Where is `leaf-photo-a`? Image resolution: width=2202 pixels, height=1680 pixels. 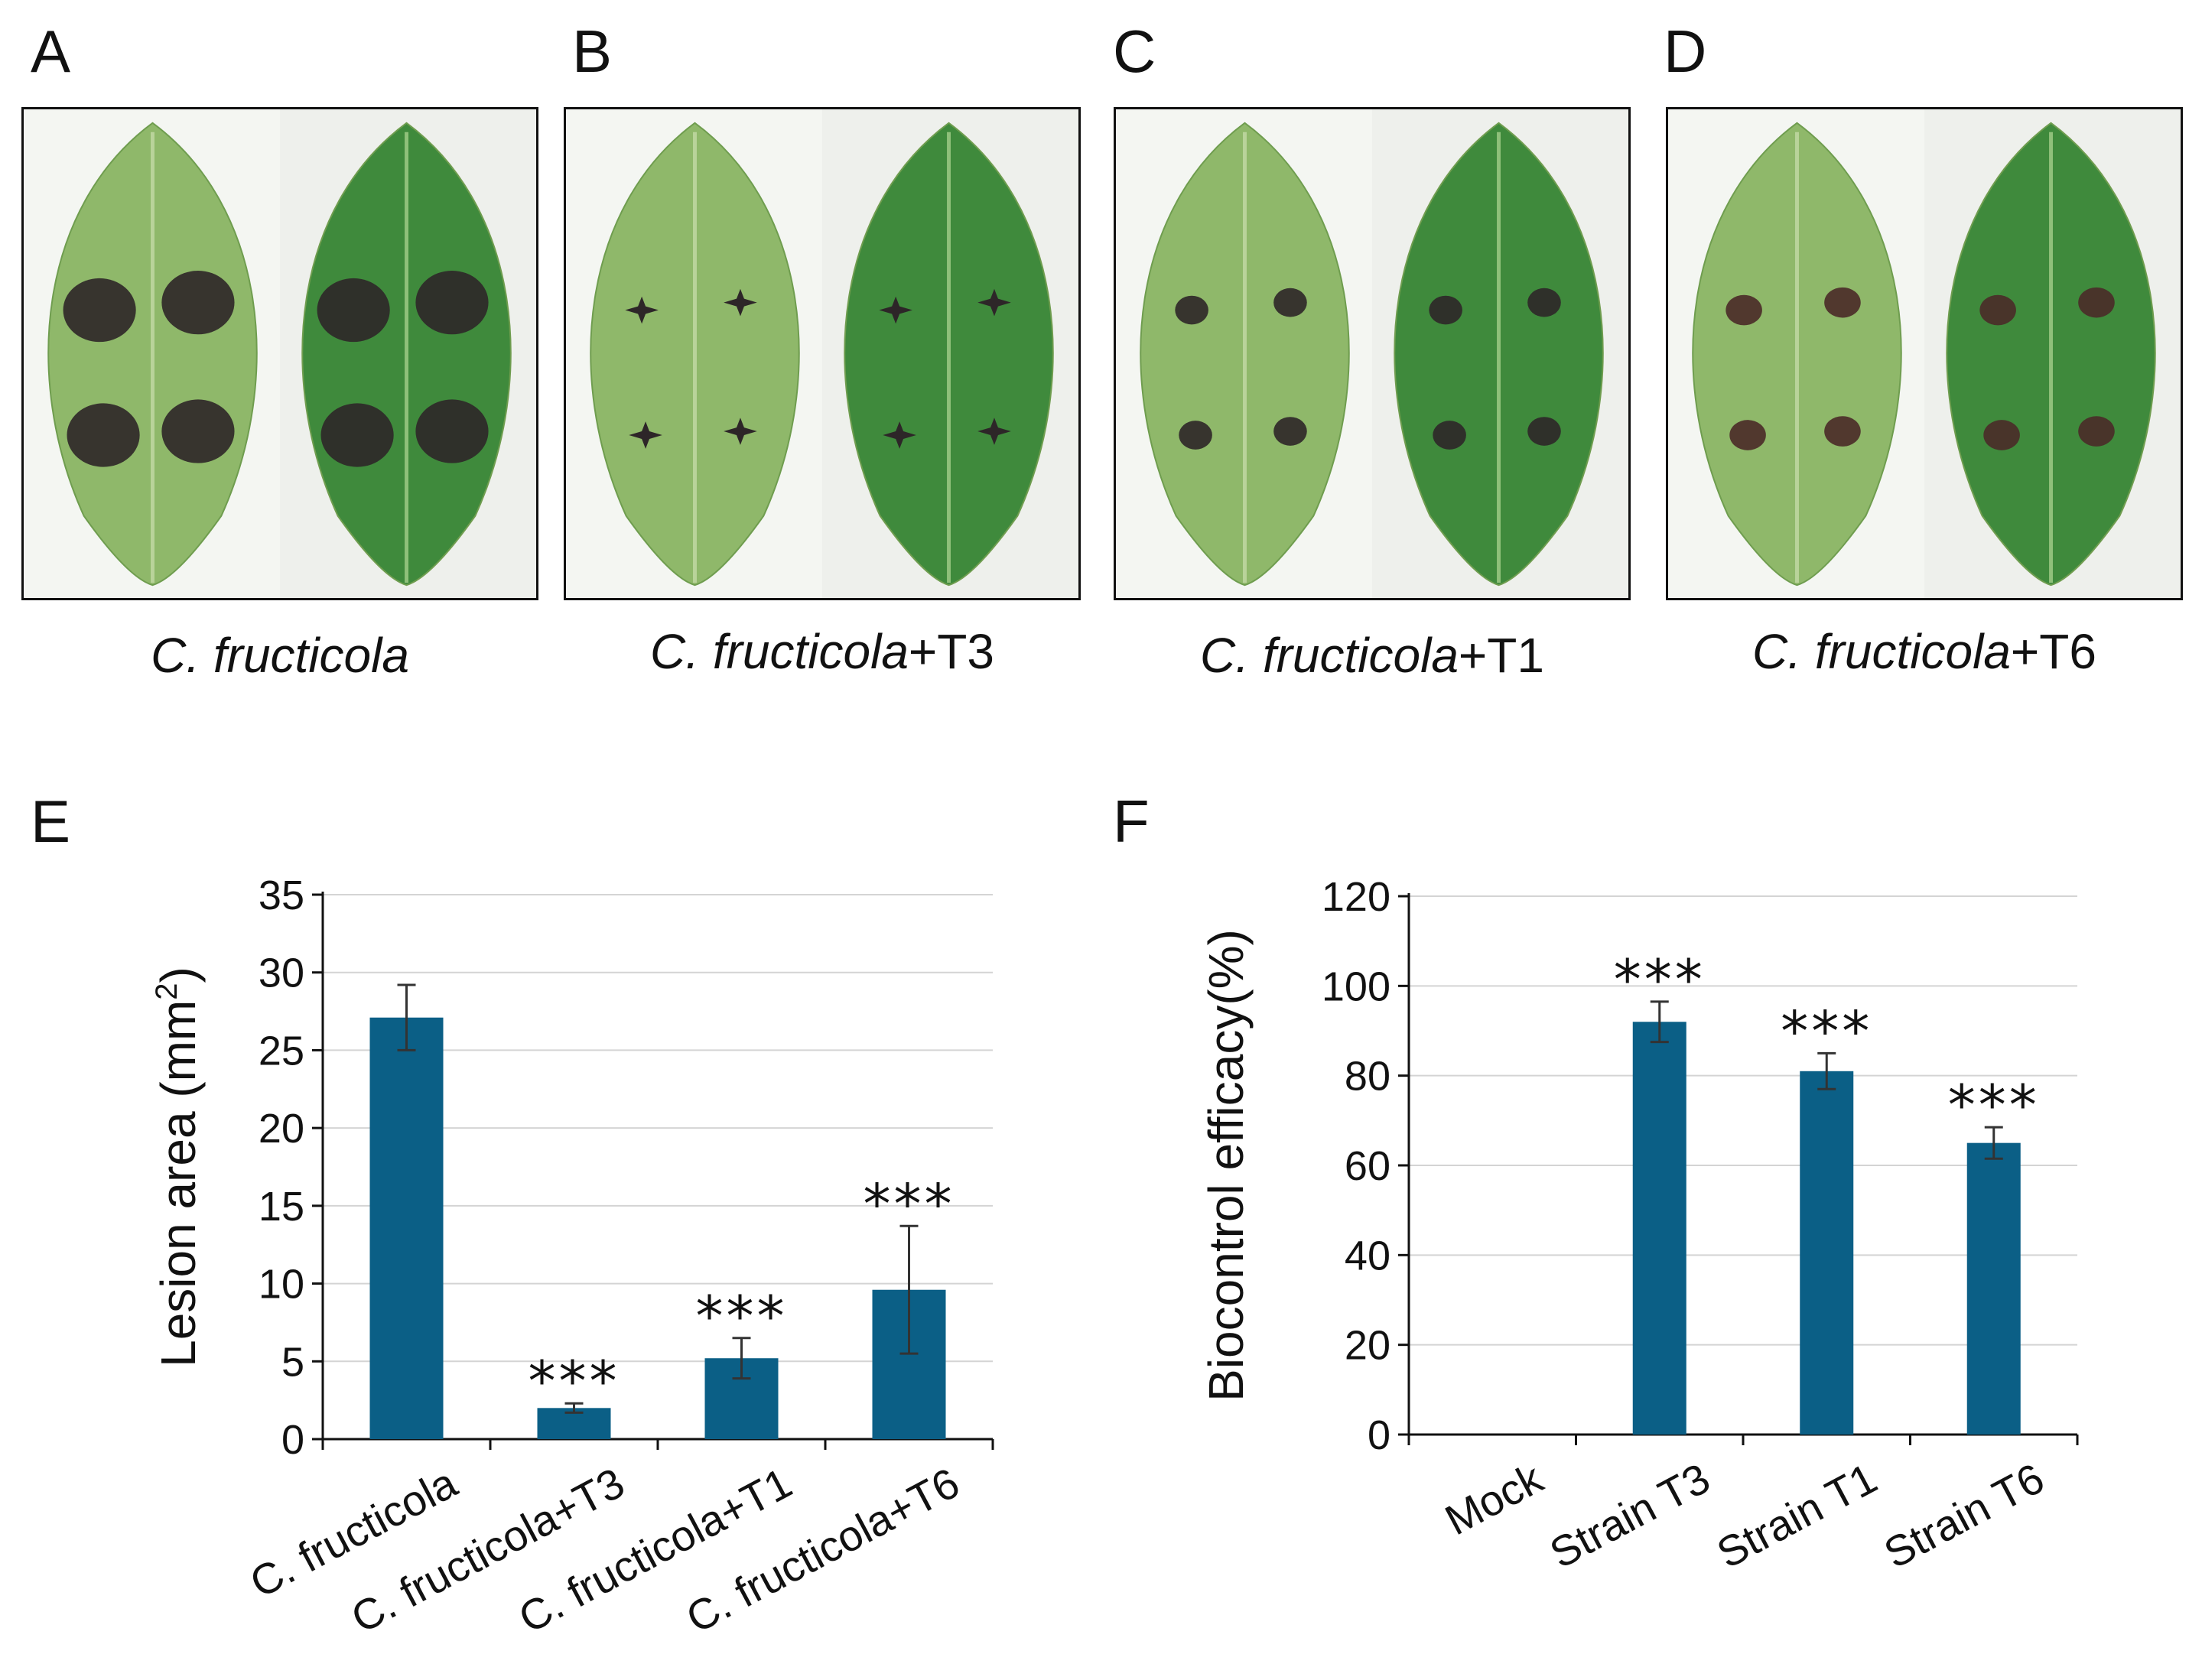
leaf-photo-a is located at coordinates (279, 353).